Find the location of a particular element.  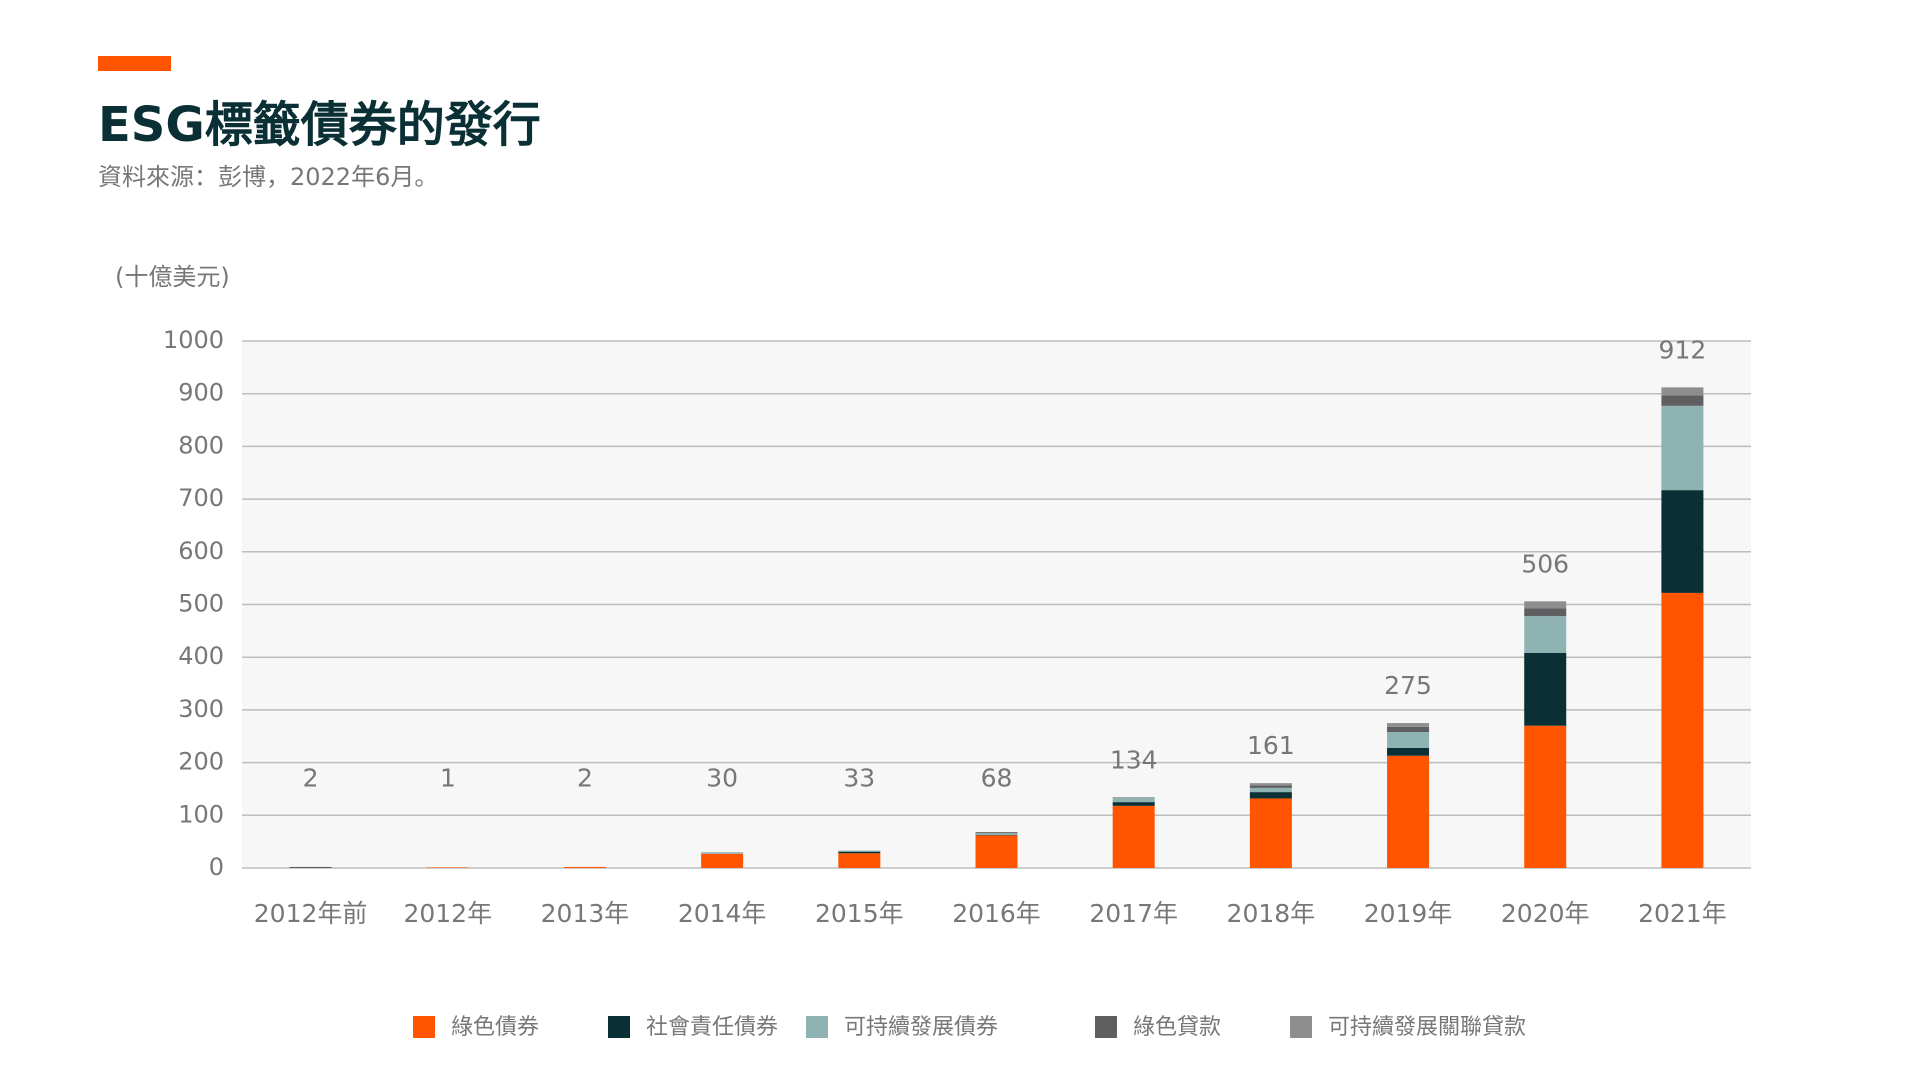

x-tick-label: 2014年 is located at coordinates (722, 913).